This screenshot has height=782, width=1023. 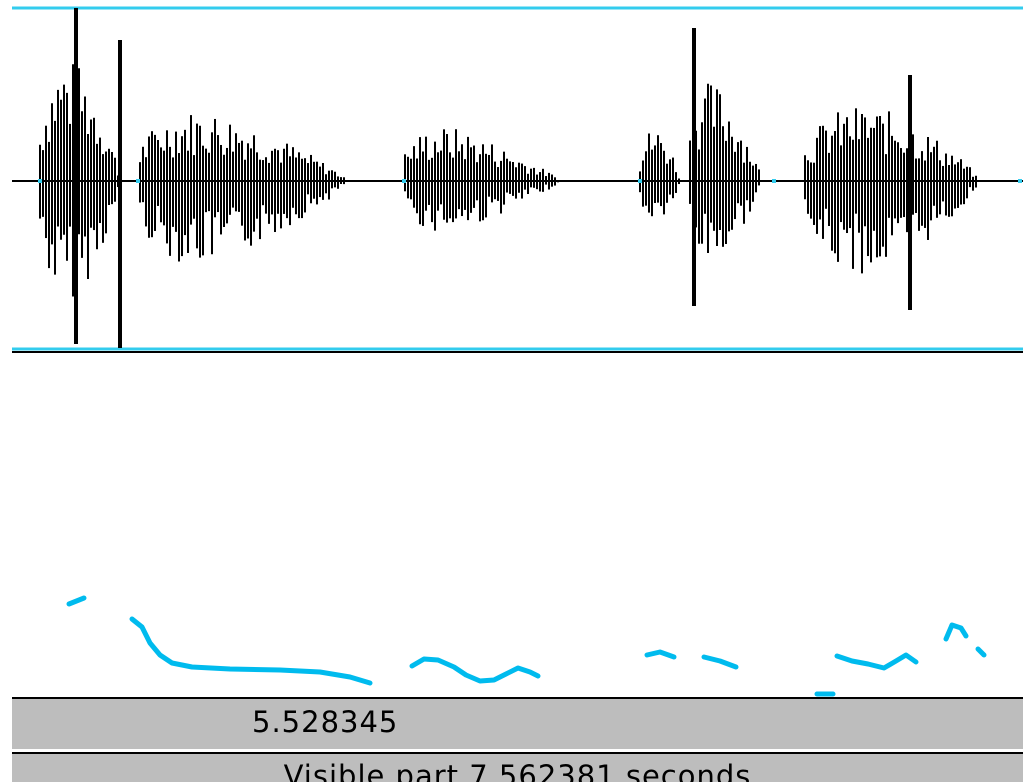 What do you see at coordinates (517, 723) in the screenshot?
I see `cursor-time-bar: 5.528345` at bounding box center [517, 723].